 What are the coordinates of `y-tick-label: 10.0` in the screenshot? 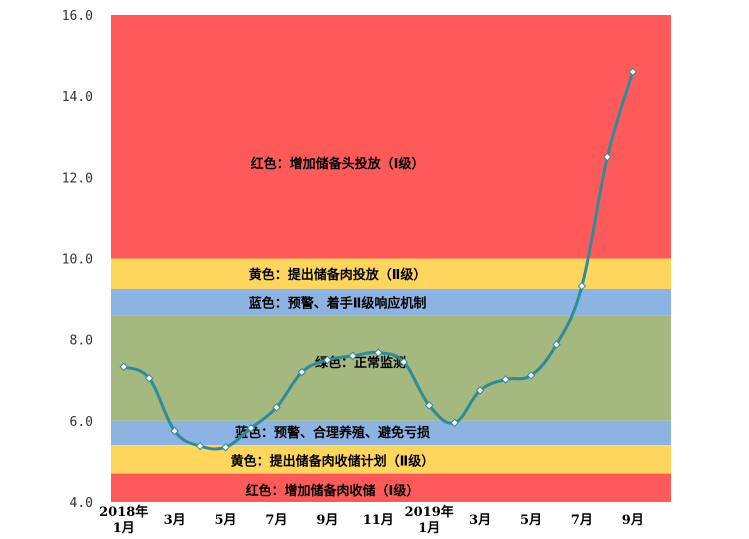 It's located at (77, 260).